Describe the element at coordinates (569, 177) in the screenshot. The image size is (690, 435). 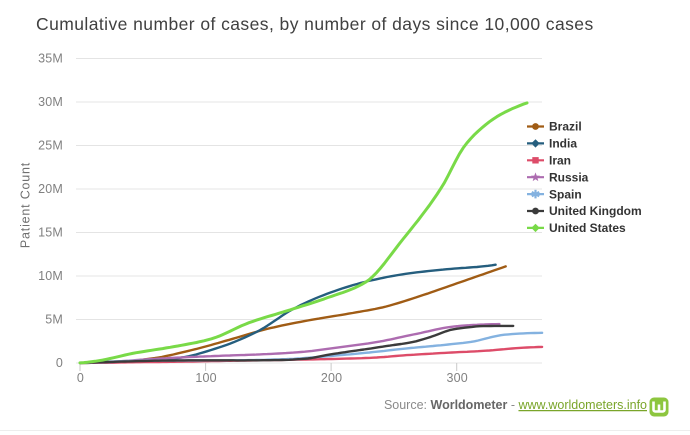
I see `svg-text: Russia` at that location.